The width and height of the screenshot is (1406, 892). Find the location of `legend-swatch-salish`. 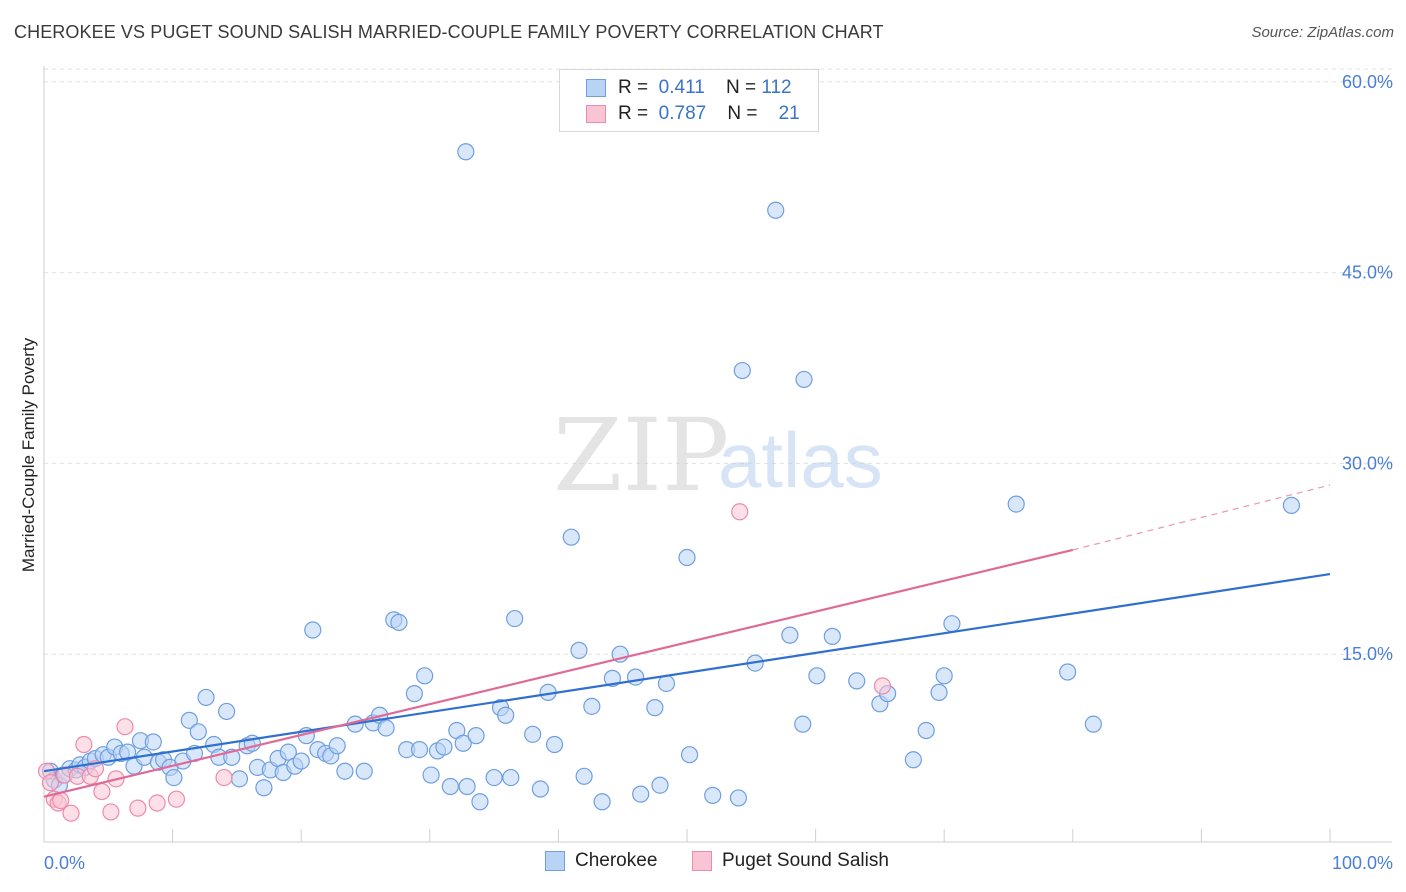

legend-swatch-salish is located at coordinates (596, 114).